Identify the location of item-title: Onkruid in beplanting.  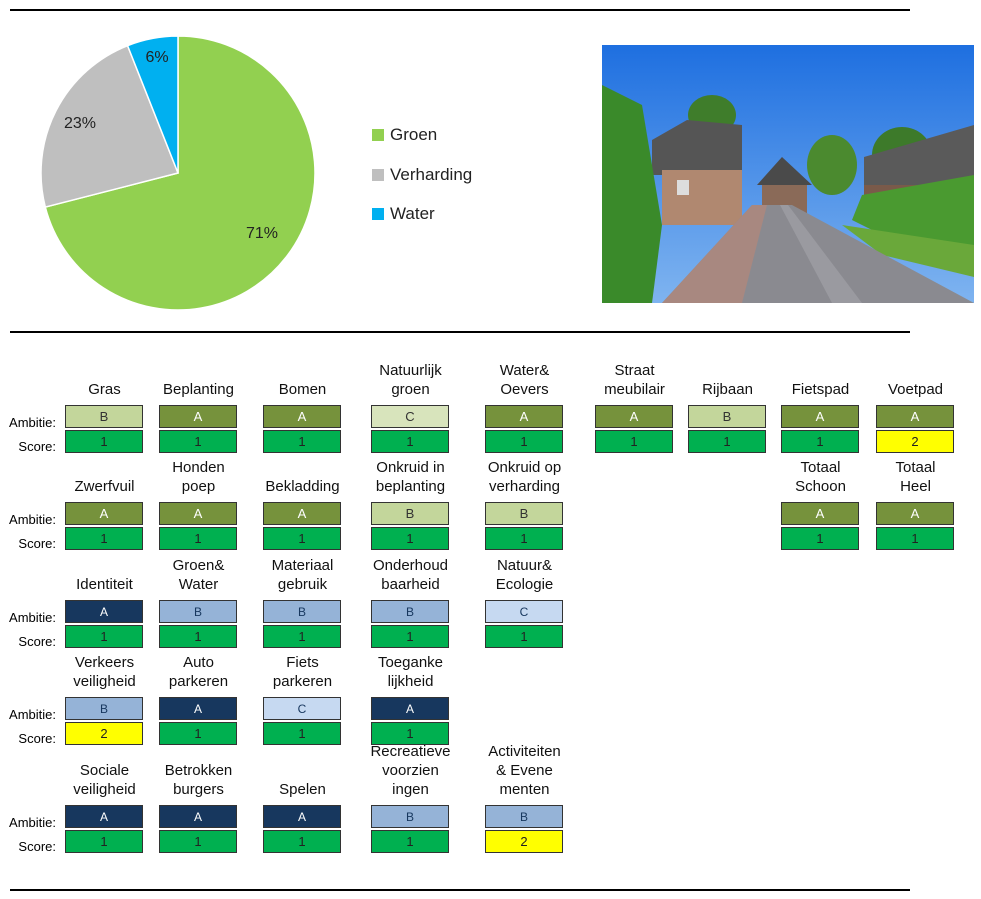
(410, 477).